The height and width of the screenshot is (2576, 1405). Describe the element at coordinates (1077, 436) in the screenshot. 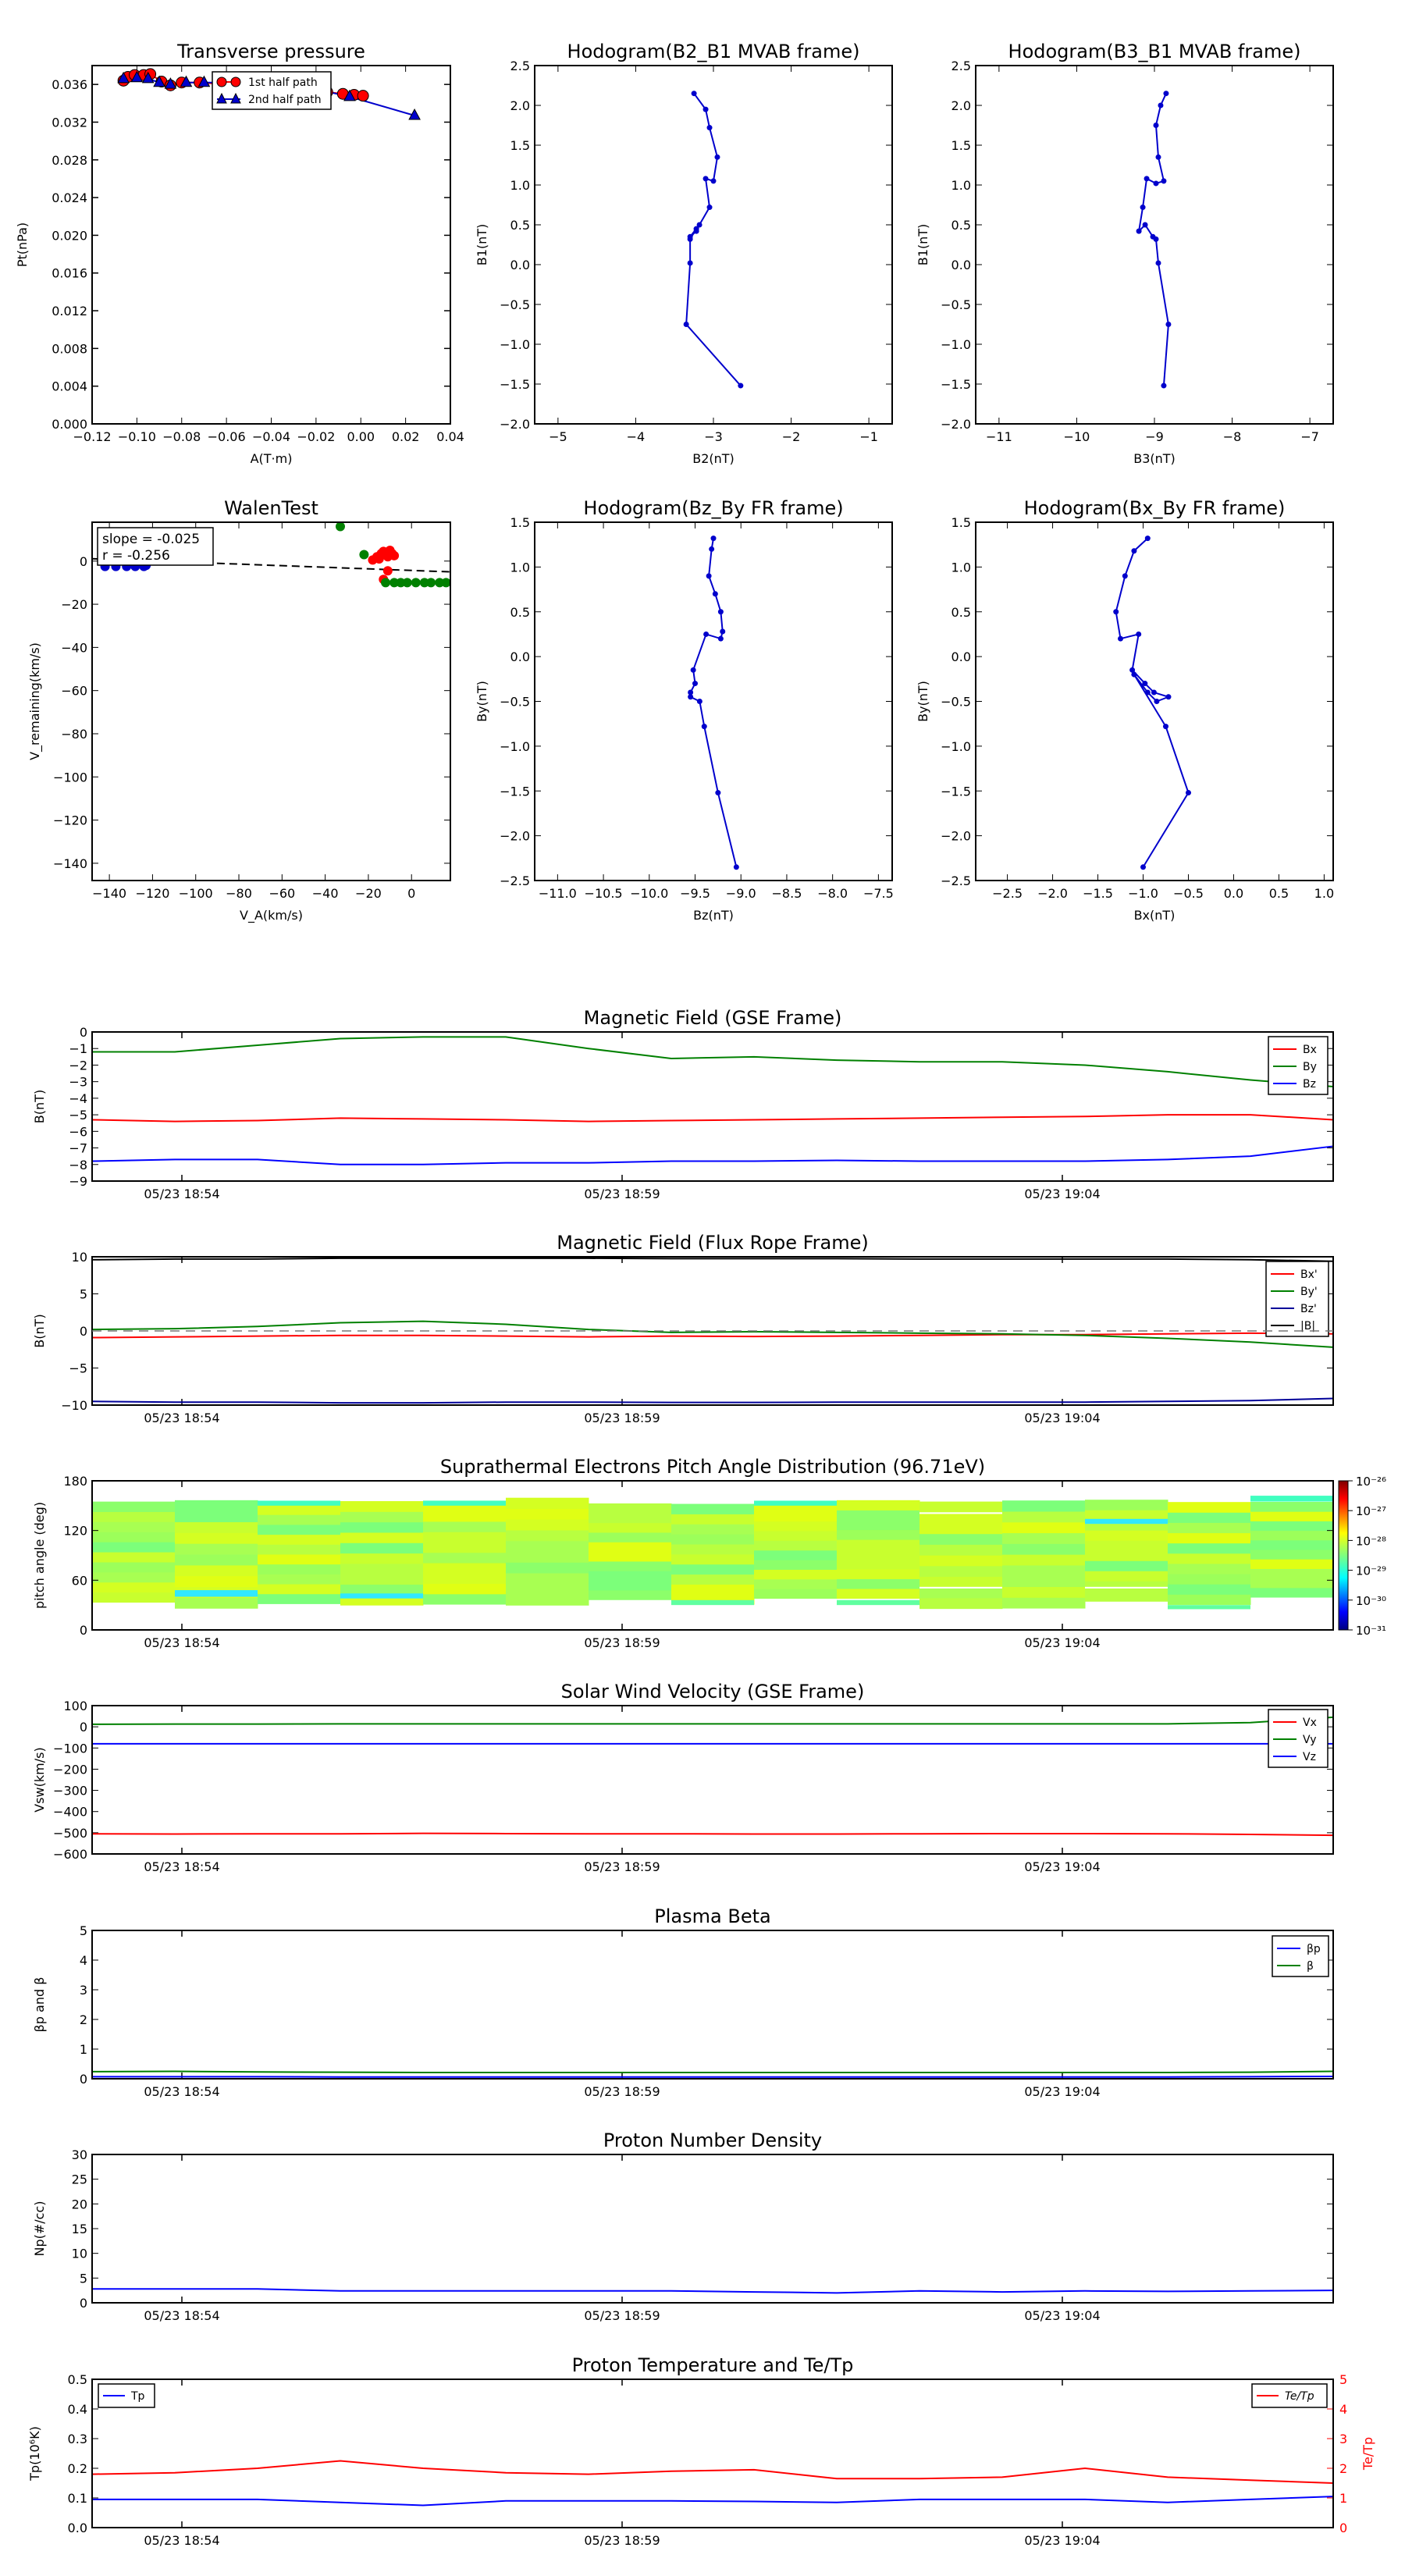

I see `x-tick-label: −10` at that location.